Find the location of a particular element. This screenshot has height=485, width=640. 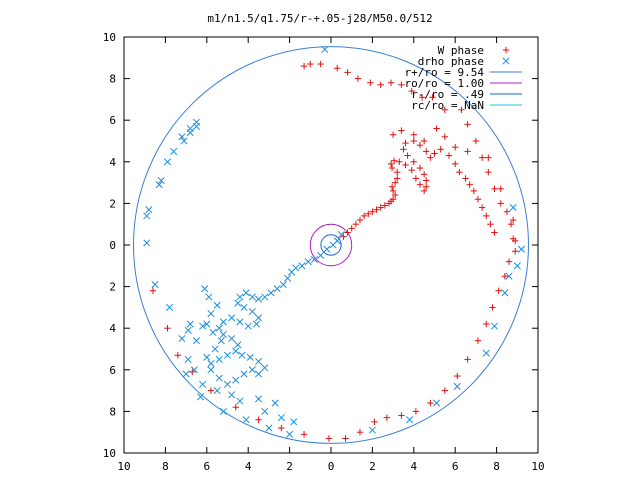

x-tick-label: 4 is located at coordinates (413, 466).